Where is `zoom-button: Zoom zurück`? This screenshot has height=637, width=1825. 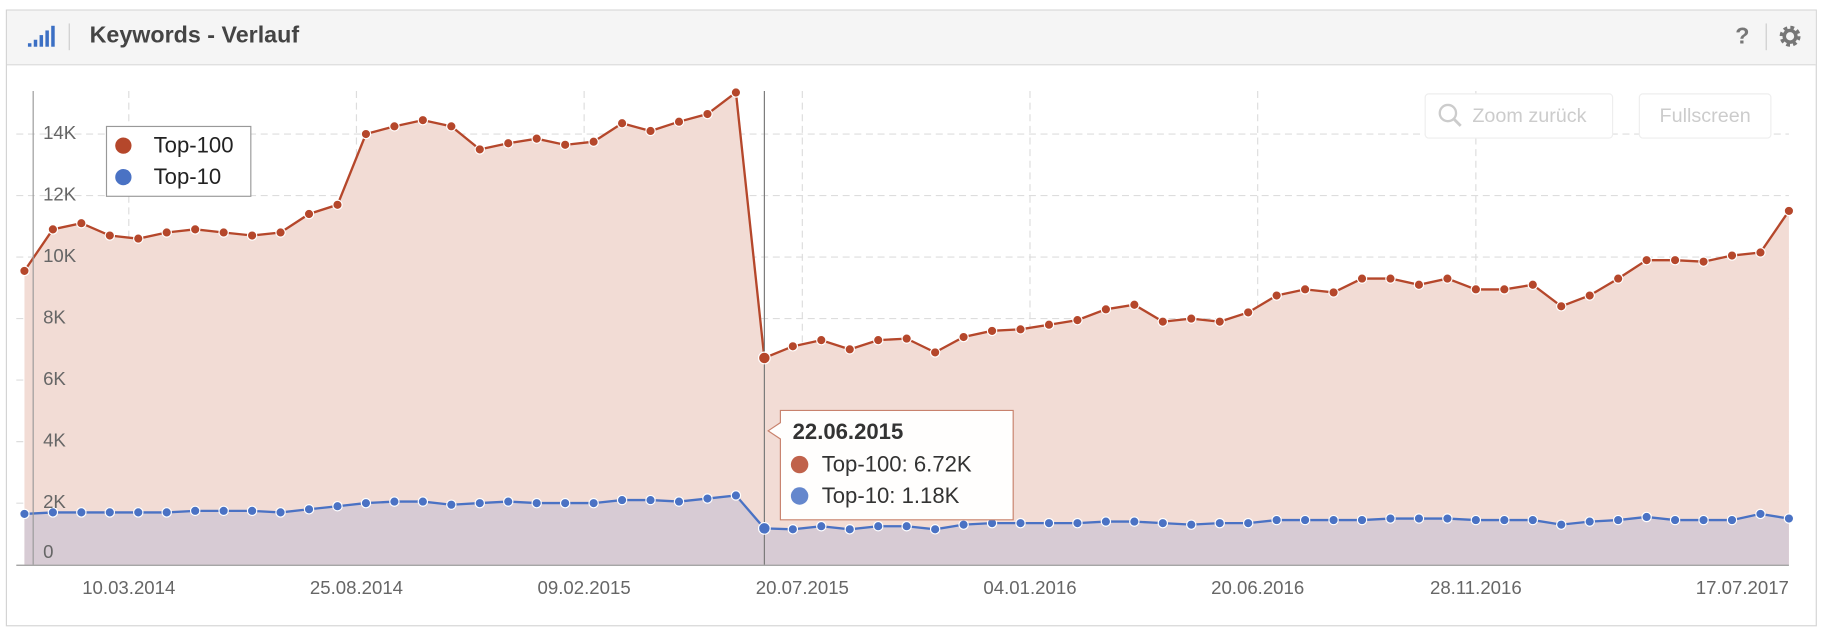
zoom-button: Zoom zurück is located at coordinates (1519, 116).